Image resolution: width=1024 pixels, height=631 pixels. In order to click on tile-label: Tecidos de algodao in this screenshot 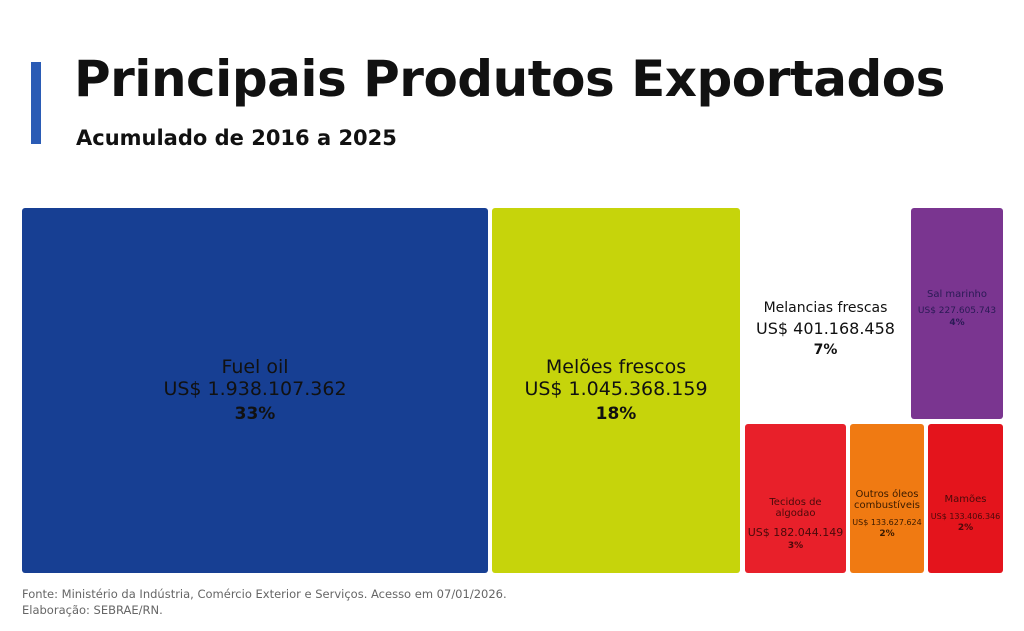, I will do `click(795, 508)`.